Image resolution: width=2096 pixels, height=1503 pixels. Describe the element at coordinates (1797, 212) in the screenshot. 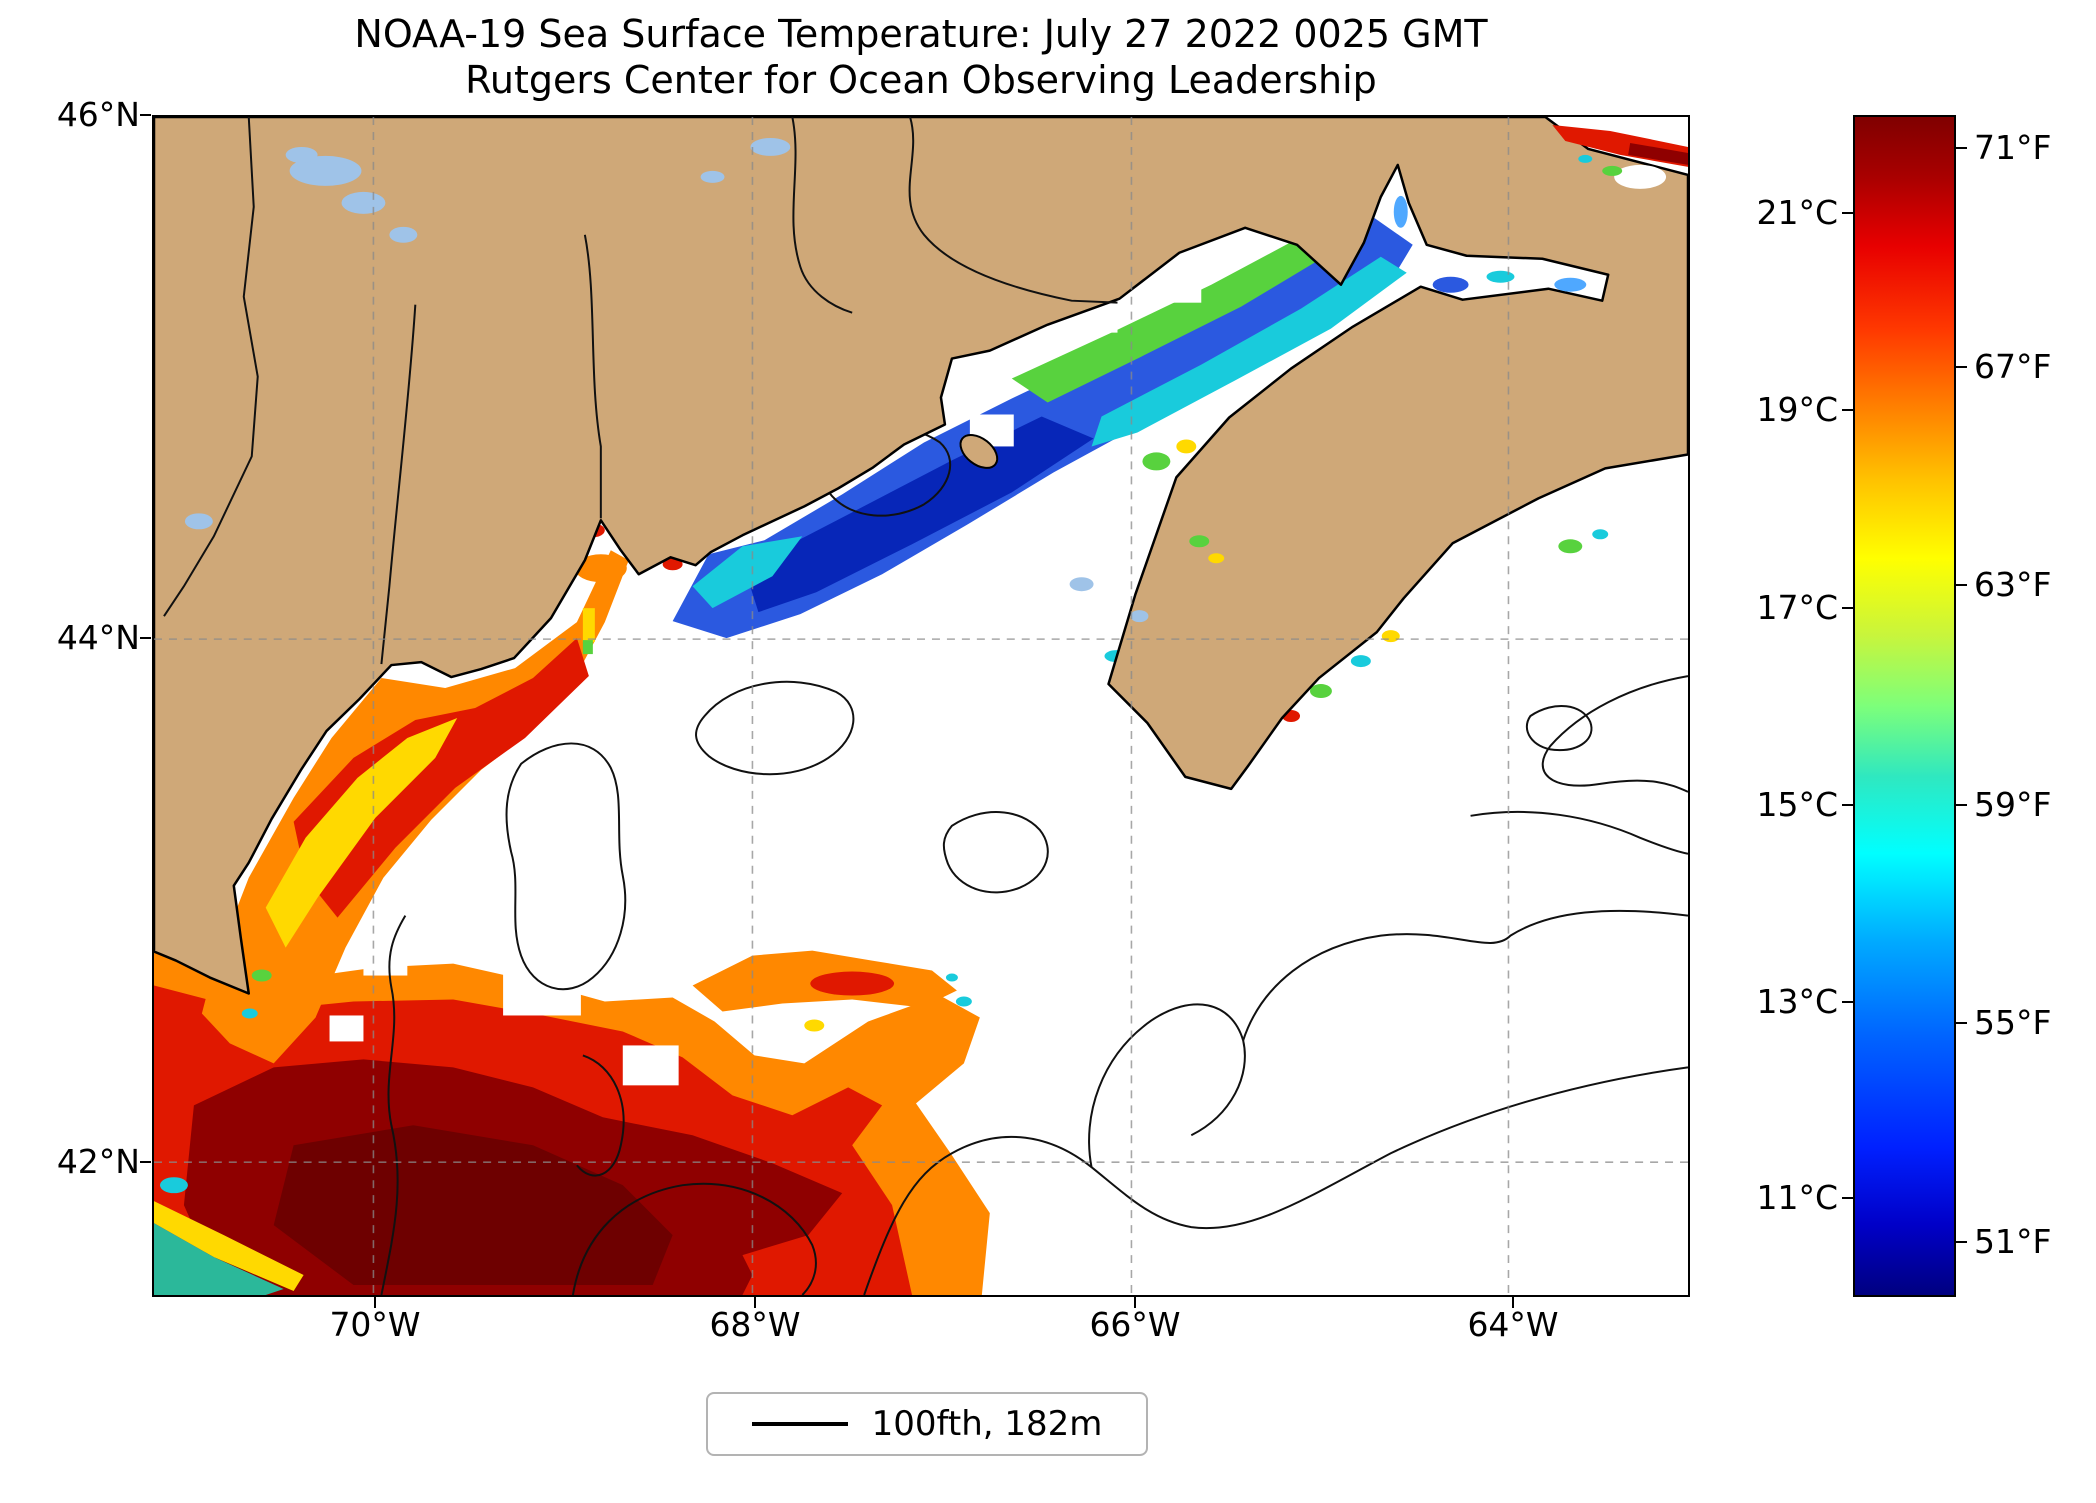

I see `cbar-tick-21c: 21°C` at that location.